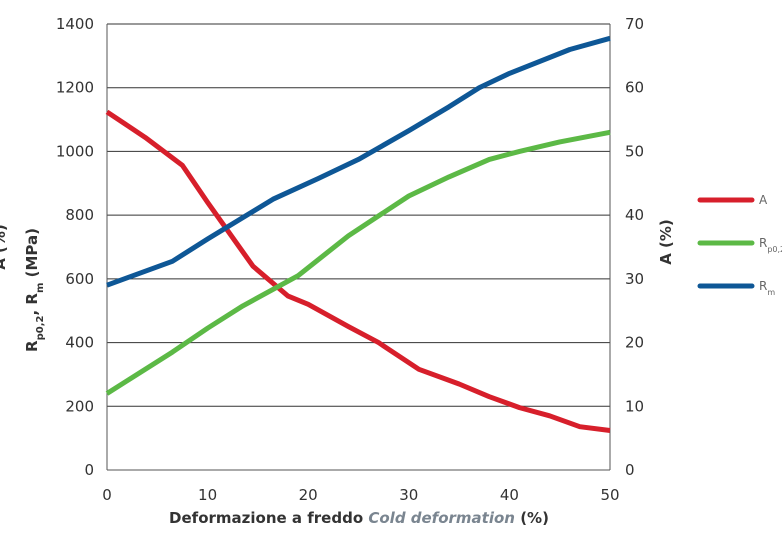 The image size is (782, 555). I want to click on x-tick-label: 40, so click(509, 495).